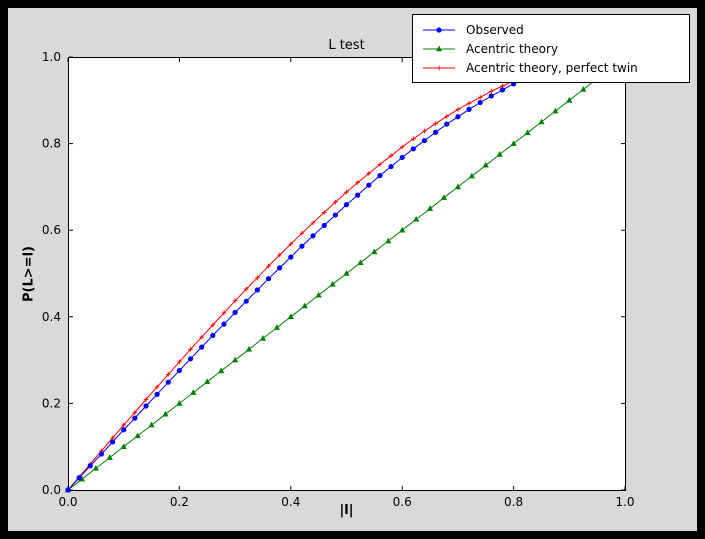  I want to click on plot-title: L test, so click(346, 45).